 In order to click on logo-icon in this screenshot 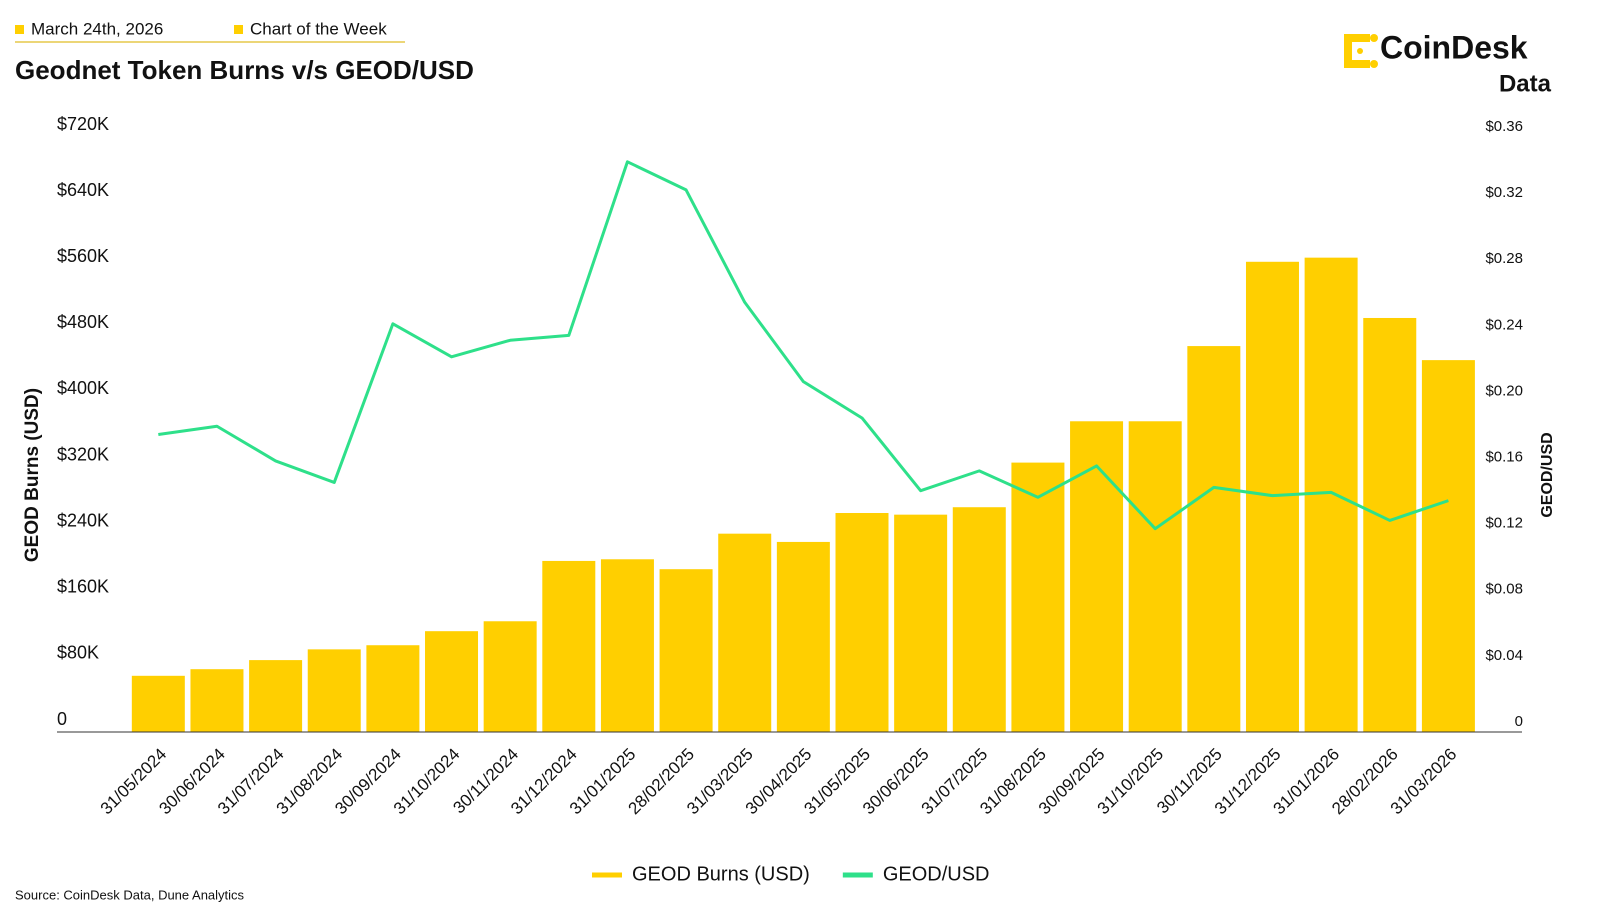, I will do `click(1361, 51)`.